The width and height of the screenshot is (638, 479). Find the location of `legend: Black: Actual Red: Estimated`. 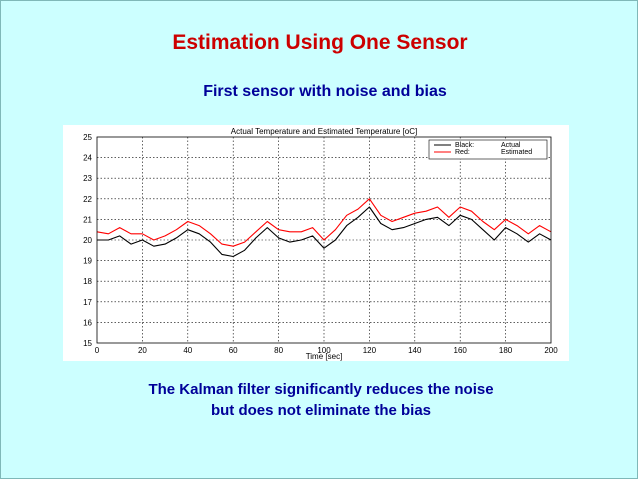

legend: Black: Actual Red: Estimated is located at coordinates (488, 149).